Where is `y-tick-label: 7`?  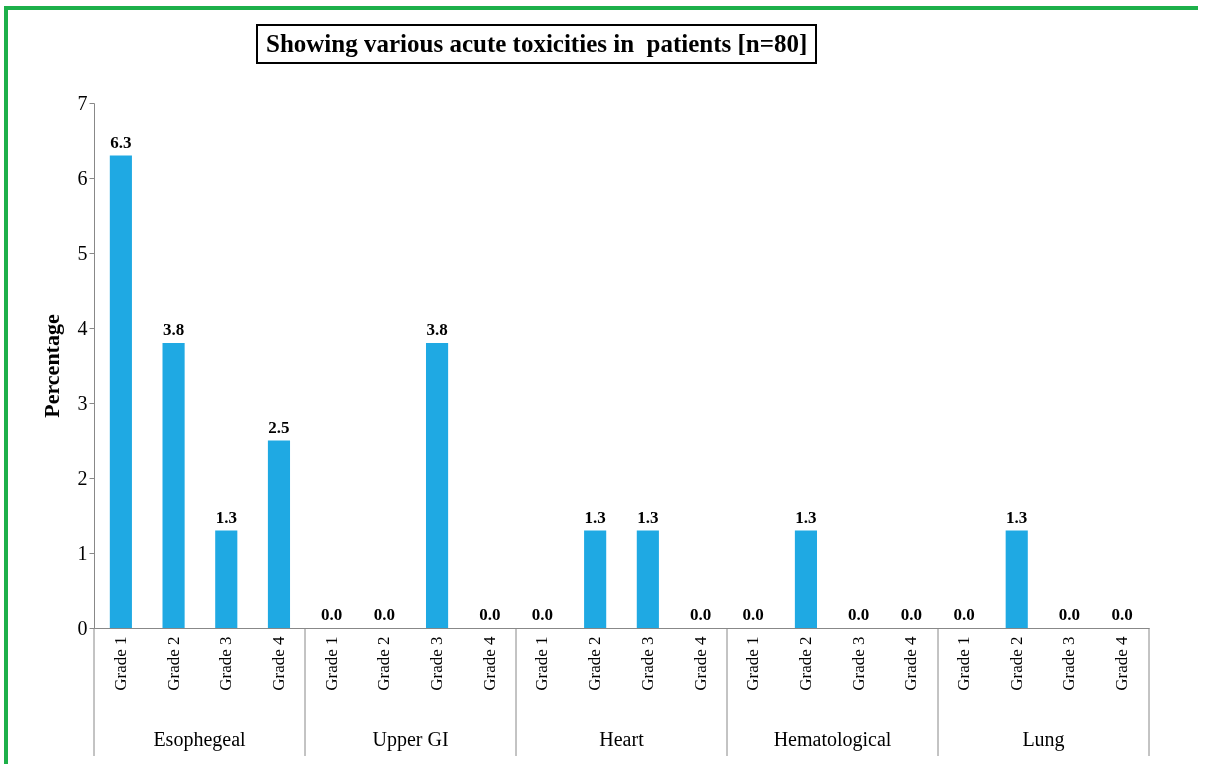 y-tick-label: 7 is located at coordinates (82, 102).